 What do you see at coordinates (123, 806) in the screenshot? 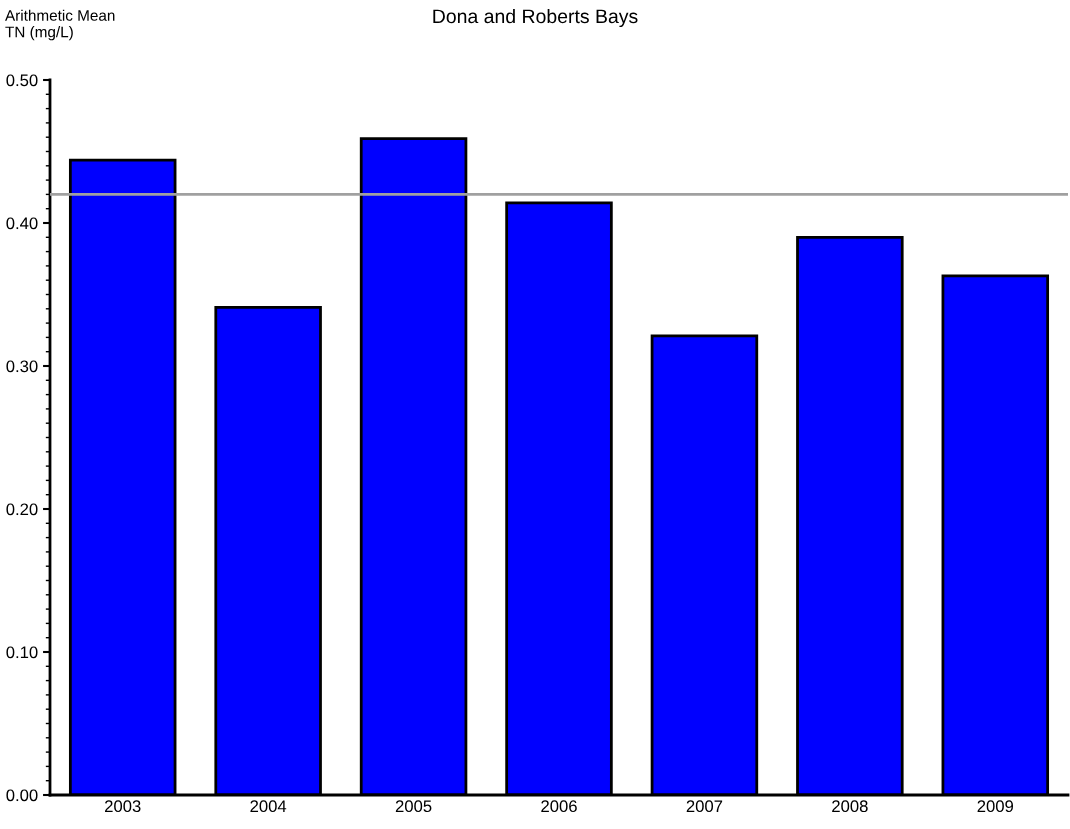
I see `x-tick-label: 2003` at bounding box center [123, 806].